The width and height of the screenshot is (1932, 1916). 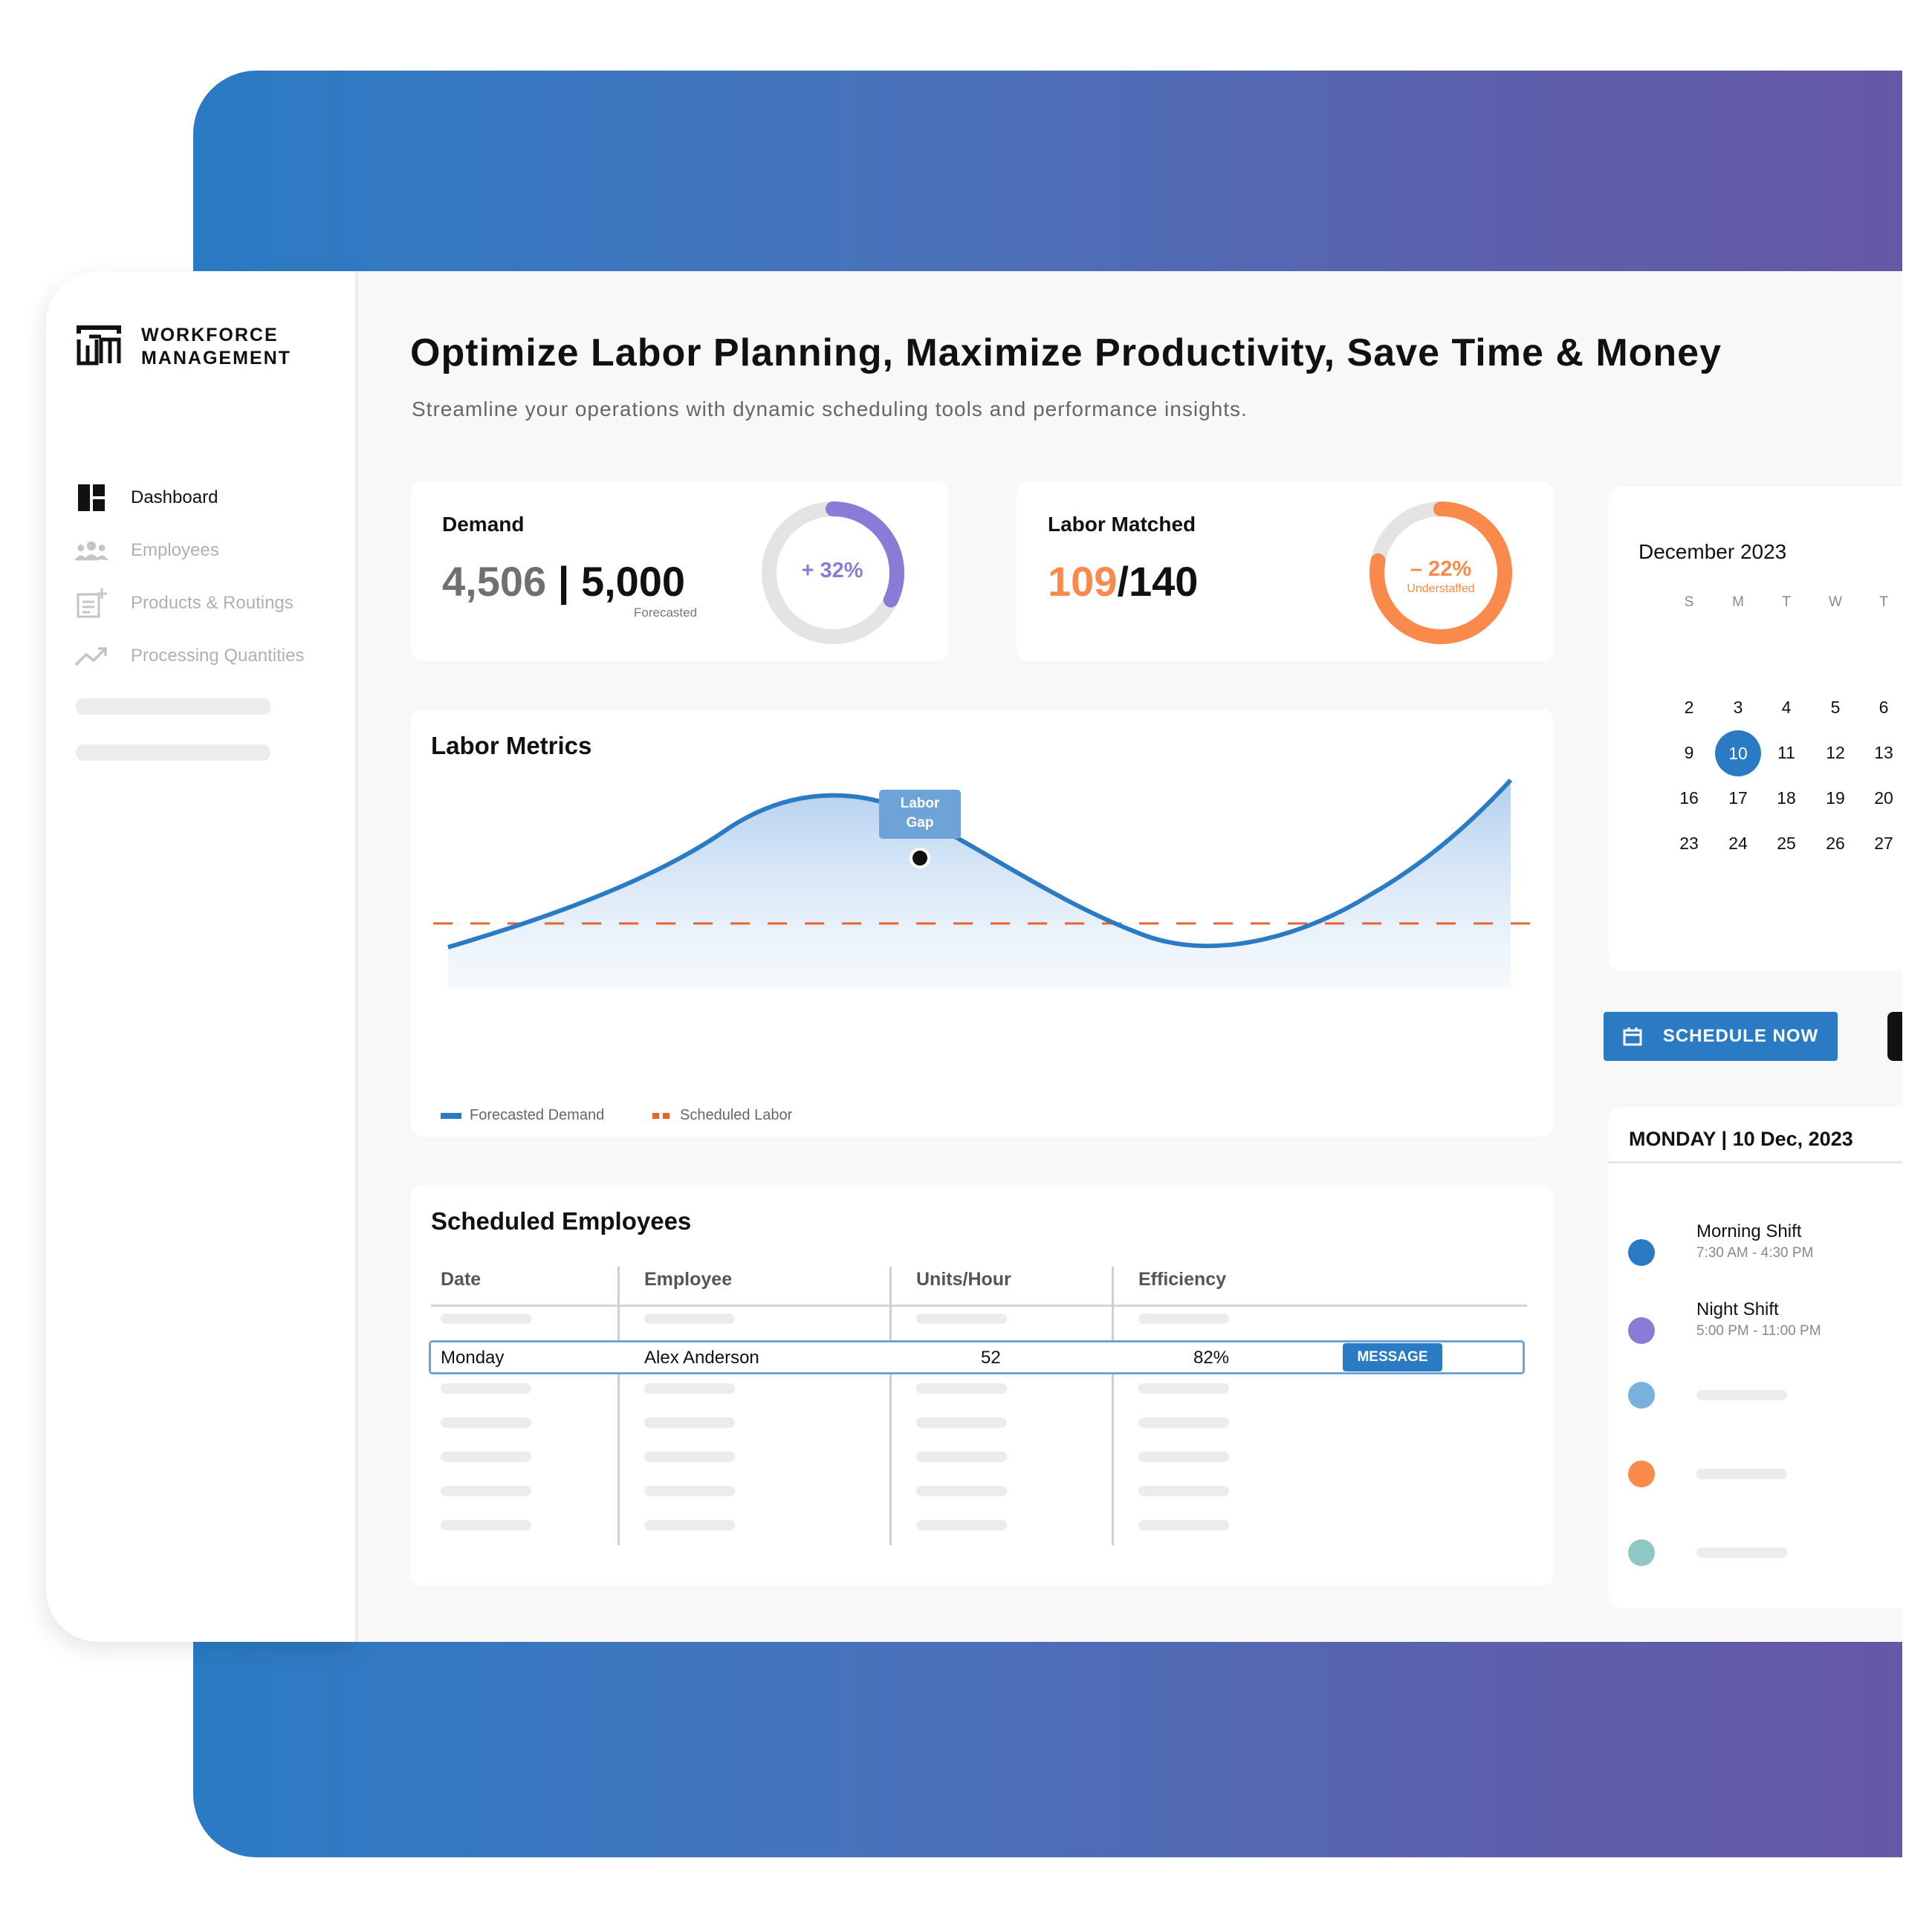 I want to click on table-row, so click(x=977, y=1357).